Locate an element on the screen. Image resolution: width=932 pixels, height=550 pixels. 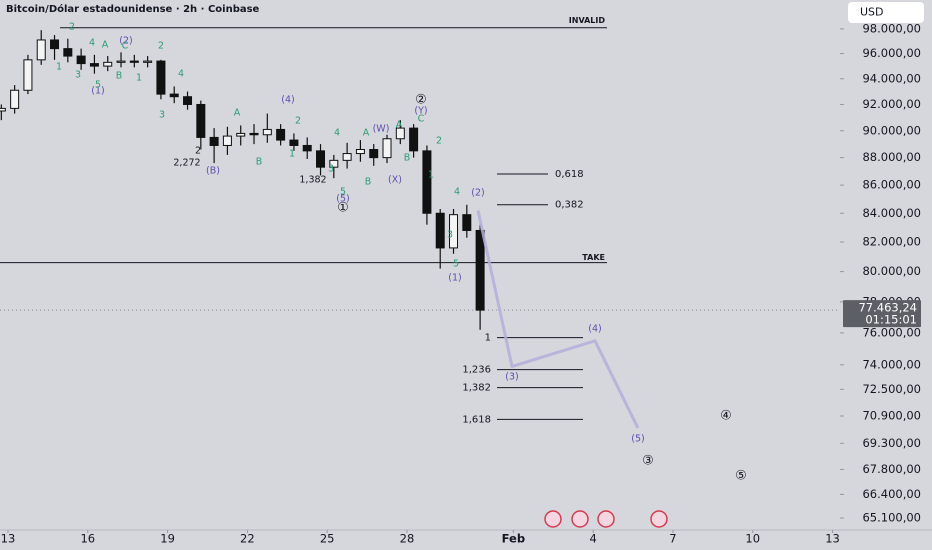
level-label: 1,236 is located at coordinates (476, 370).